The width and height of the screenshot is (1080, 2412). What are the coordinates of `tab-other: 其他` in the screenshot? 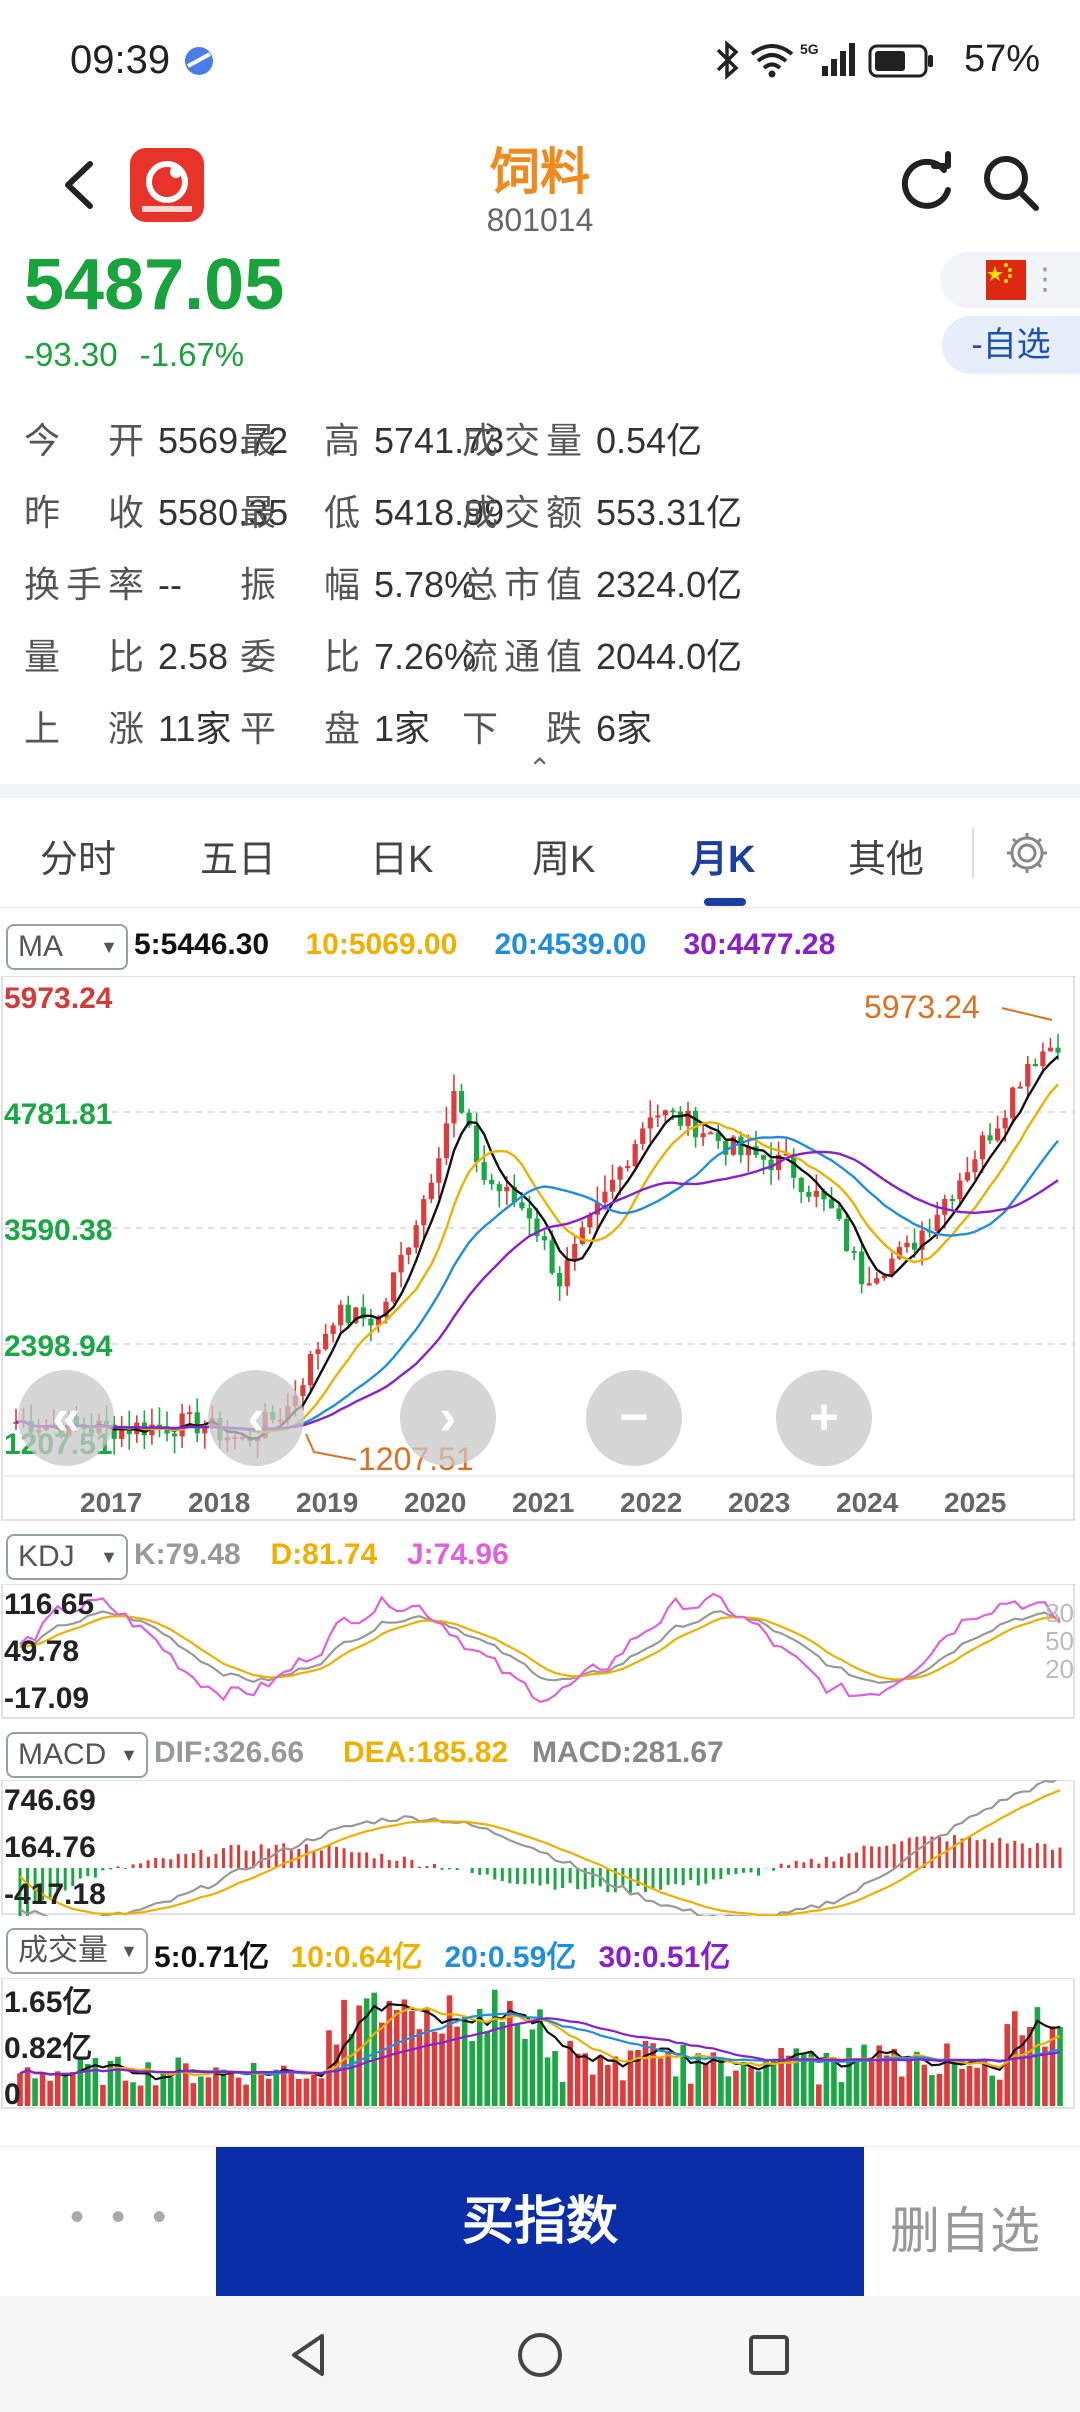 It's located at (886, 860).